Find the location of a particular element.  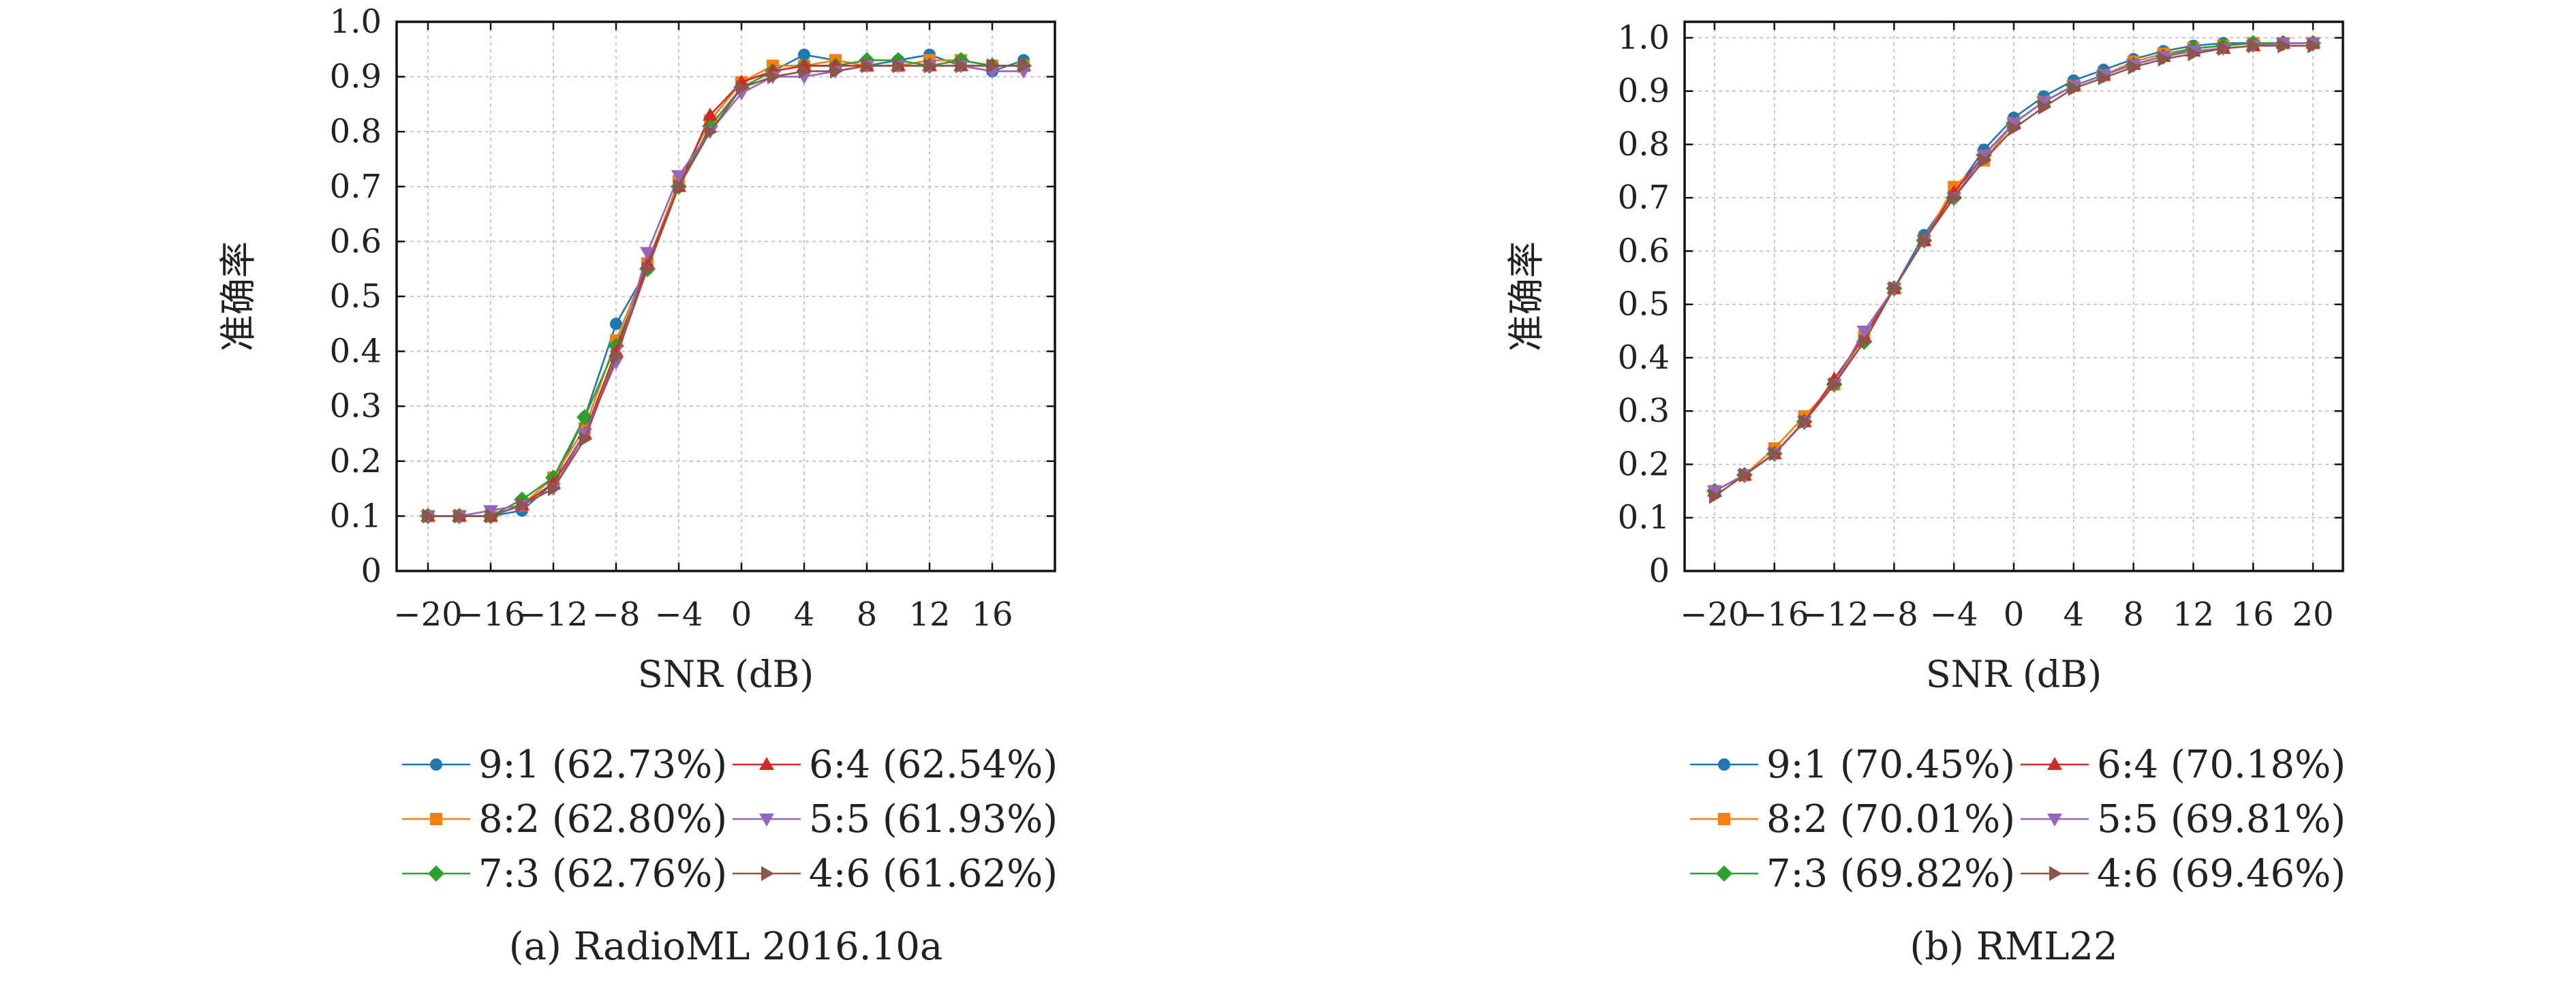

legend-item: 9:1 (70.45%) is located at coordinates (1852, 765).